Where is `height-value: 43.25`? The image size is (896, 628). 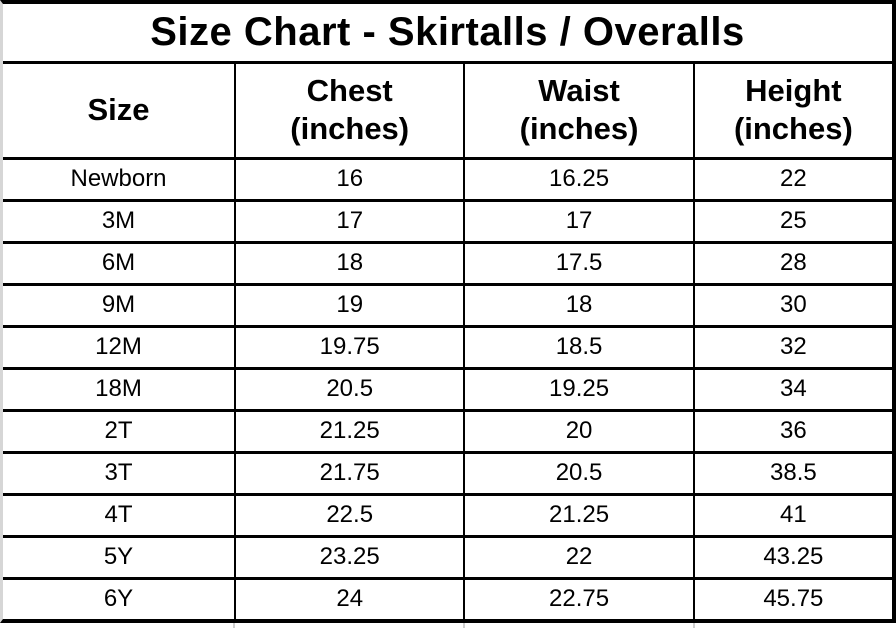 height-value: 43.25 is located at coordinates (792, 557).